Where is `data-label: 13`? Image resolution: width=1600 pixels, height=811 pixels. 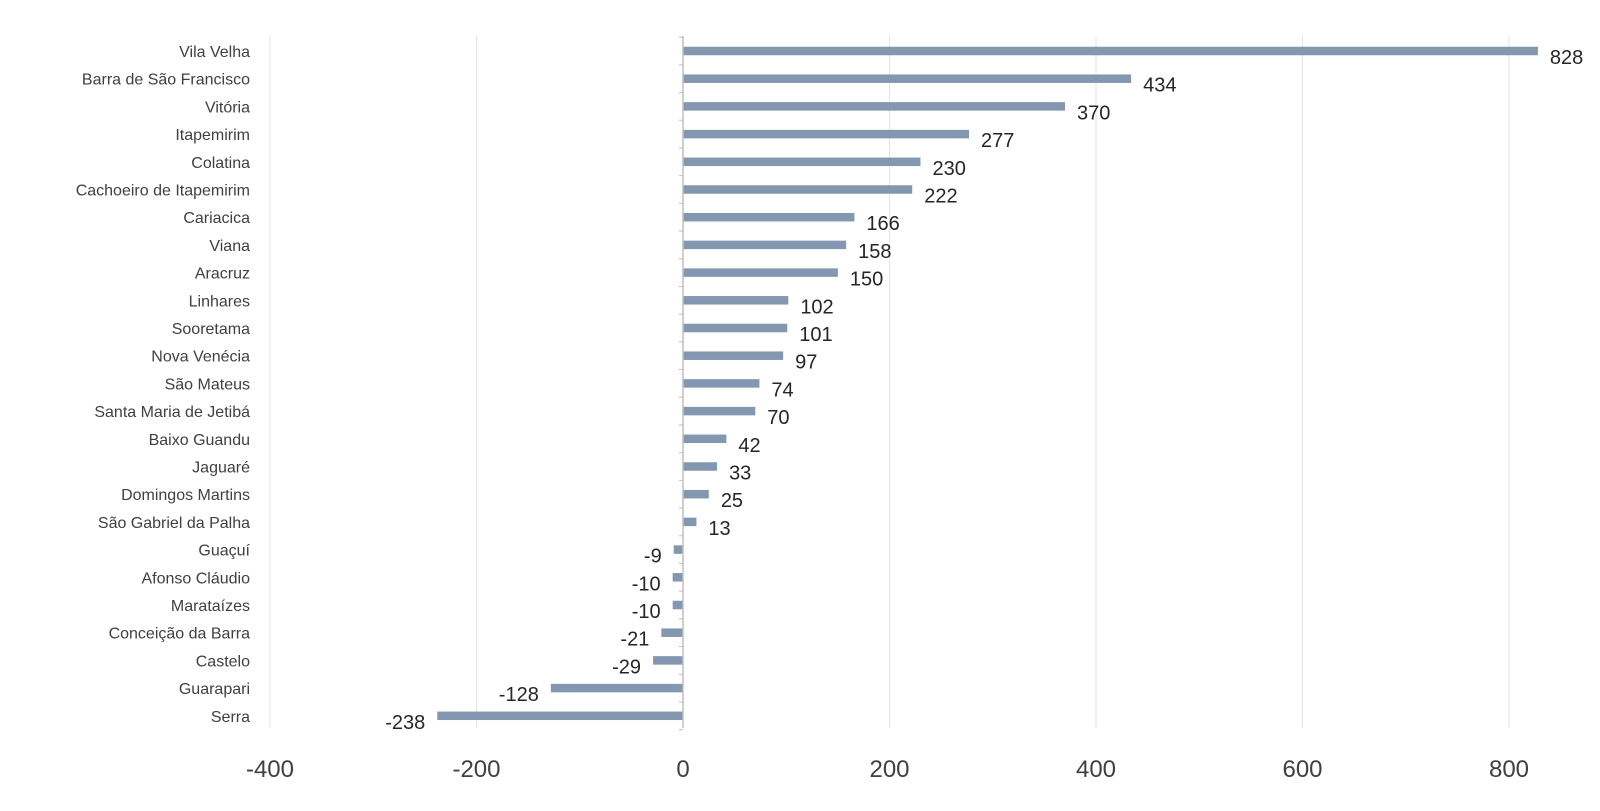 data-label: 13 is located at coordinates (719, 529).